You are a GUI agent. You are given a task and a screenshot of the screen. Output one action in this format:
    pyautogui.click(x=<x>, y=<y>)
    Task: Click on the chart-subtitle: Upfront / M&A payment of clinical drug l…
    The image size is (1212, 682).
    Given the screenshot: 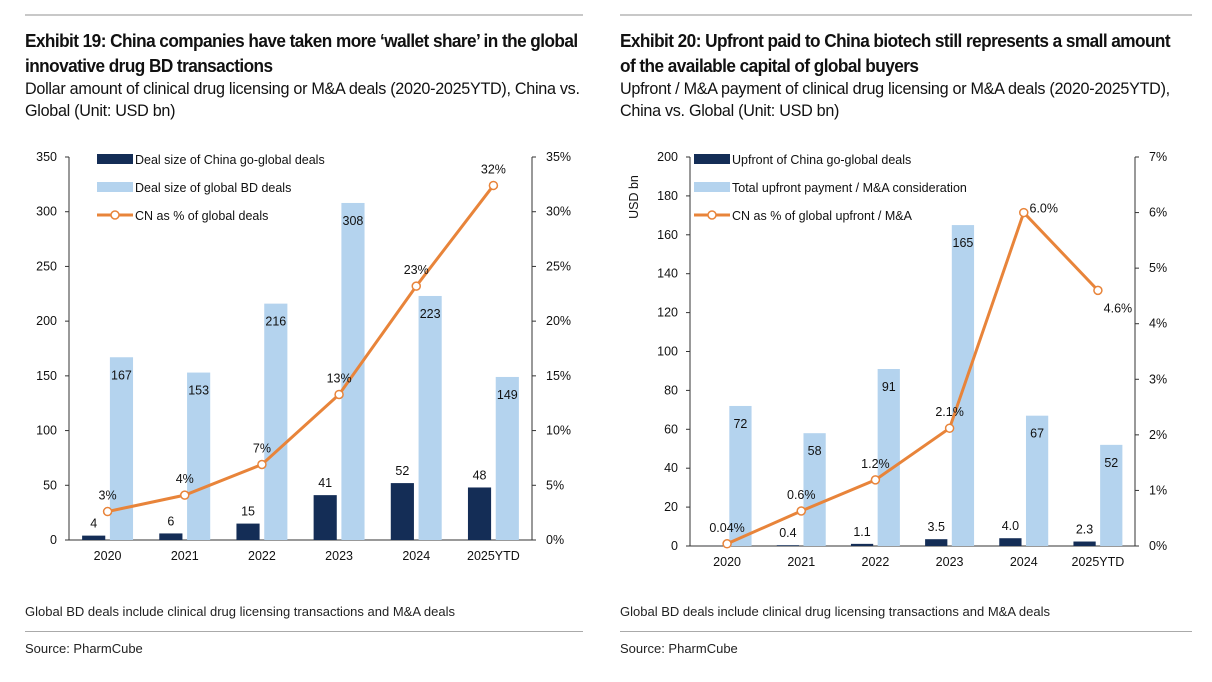 What is the action you would take?
    pyautogui.click(x=895, y=99)
    